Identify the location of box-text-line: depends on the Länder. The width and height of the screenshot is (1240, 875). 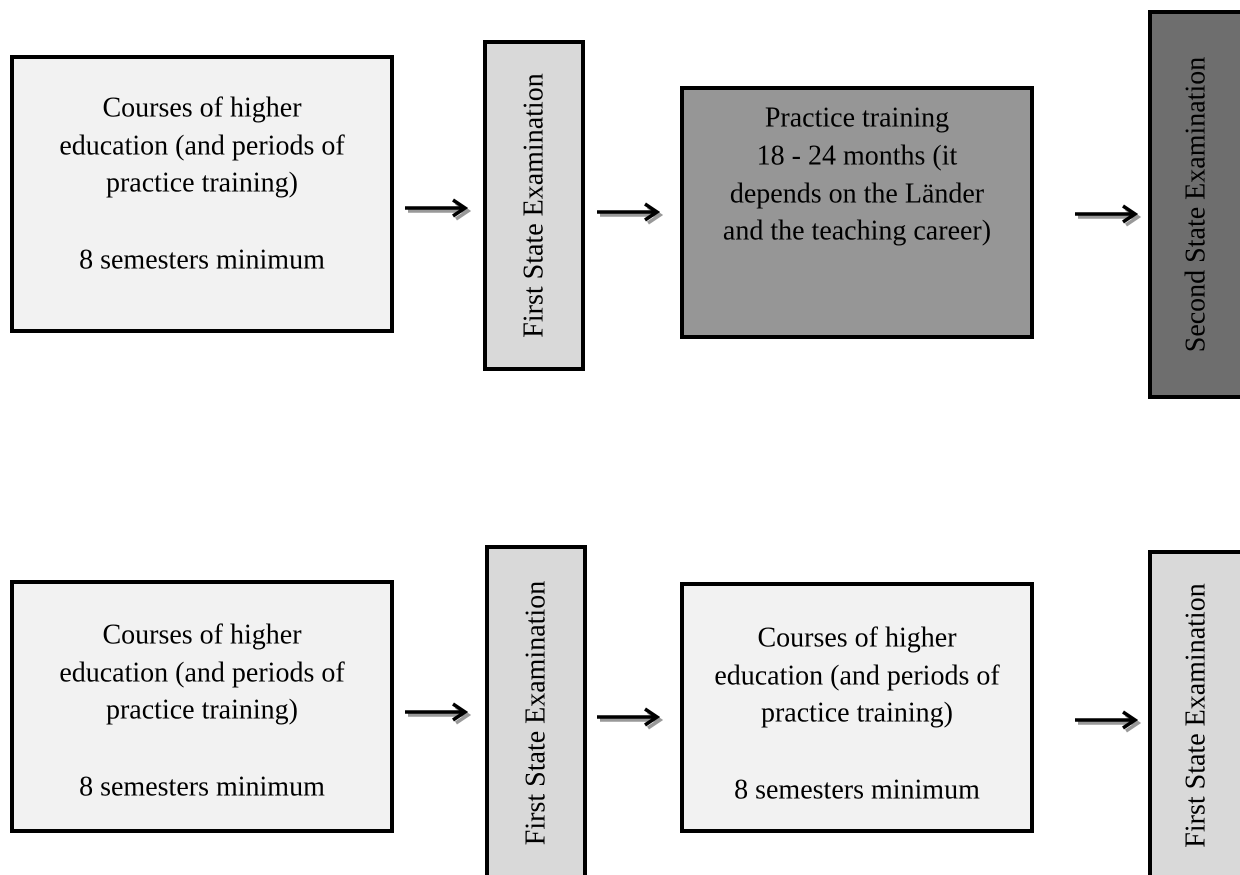
(857, 193).